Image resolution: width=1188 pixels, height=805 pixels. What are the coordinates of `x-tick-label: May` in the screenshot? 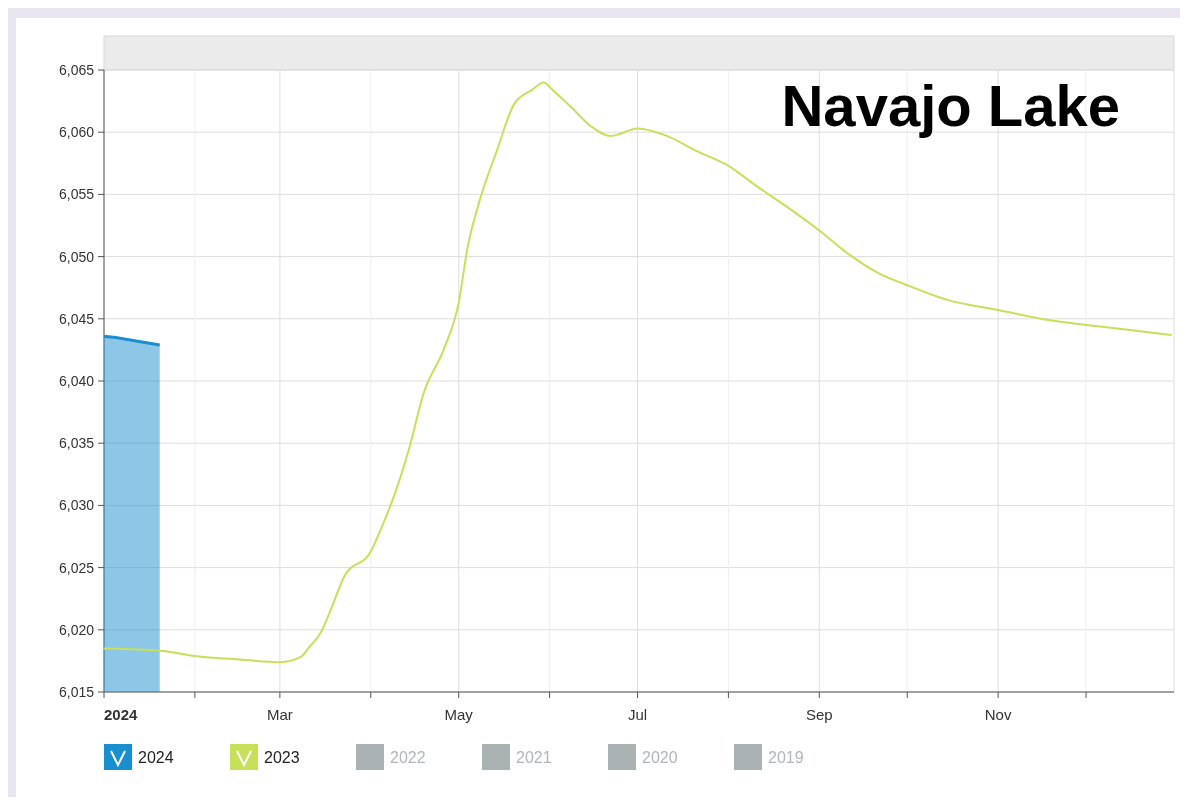 It's located at (459, 714).